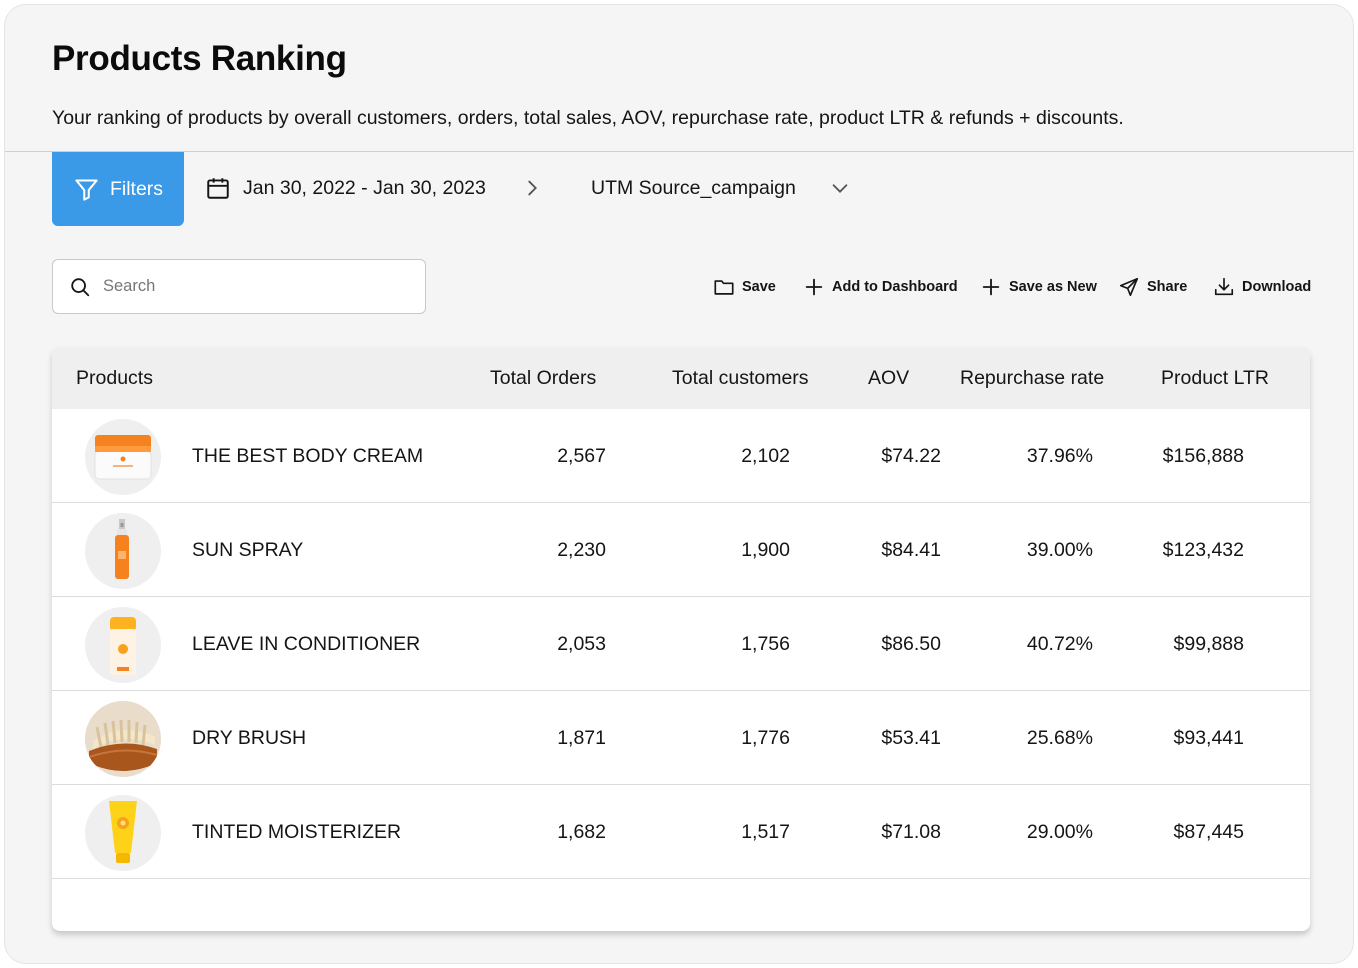 This screenshot has height=968, width=1358. Describe the element at coordinates (911, 644) in the screenshot. I see `aov-value: $86.50` at that location.